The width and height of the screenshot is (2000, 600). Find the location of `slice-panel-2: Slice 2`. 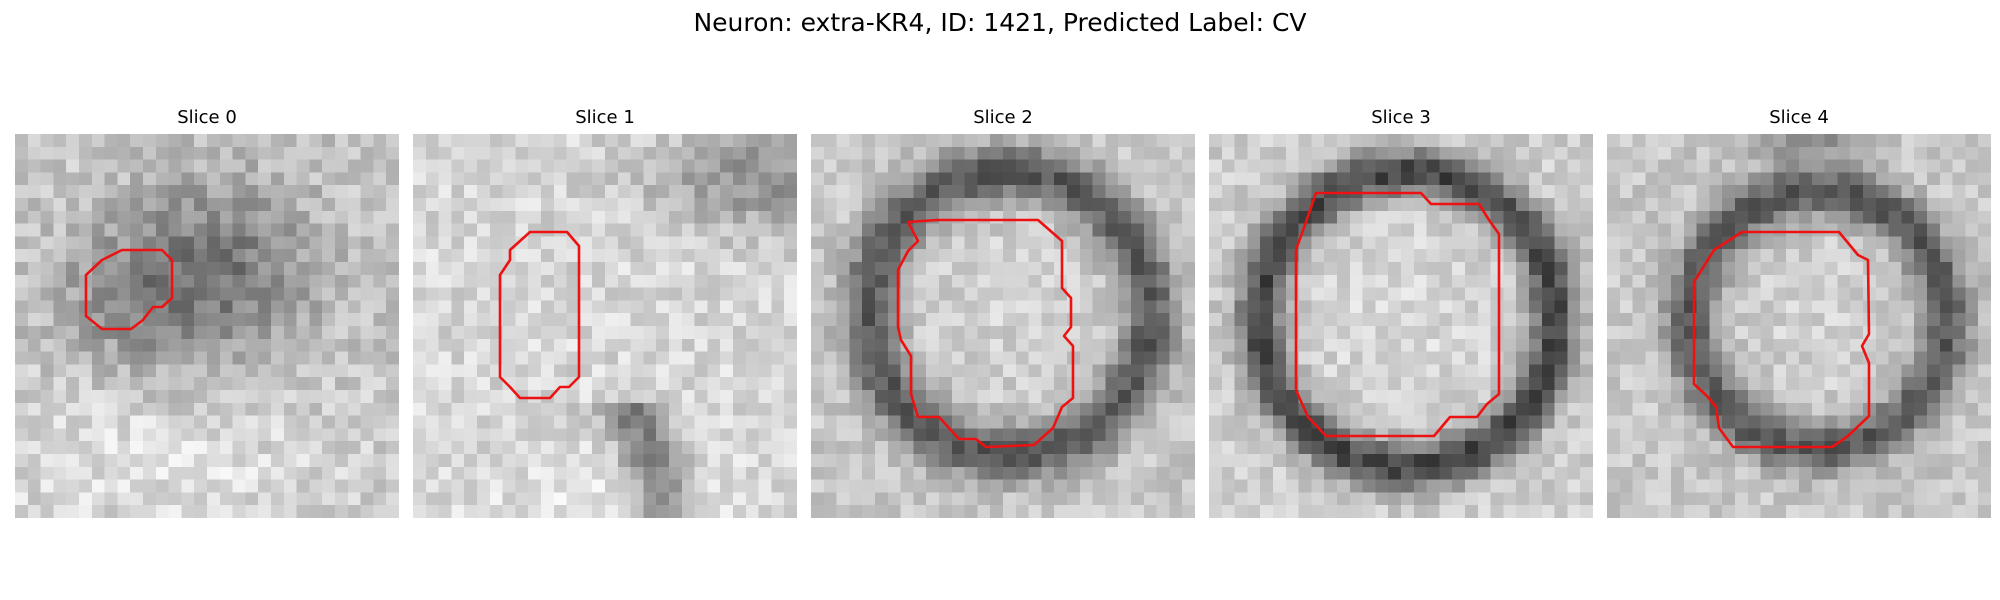

slice-panel-2: Slice 2 is located at coordinates (1003, 312).